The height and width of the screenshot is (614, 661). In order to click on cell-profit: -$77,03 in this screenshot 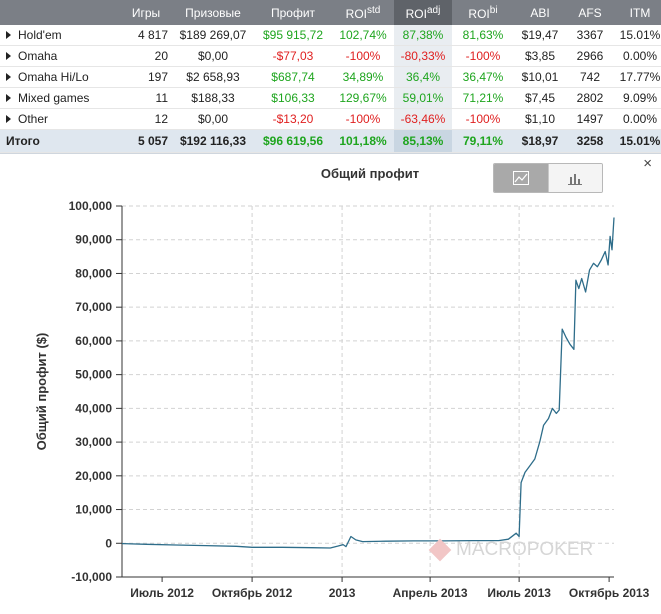, I will do `click(293, 56)`.